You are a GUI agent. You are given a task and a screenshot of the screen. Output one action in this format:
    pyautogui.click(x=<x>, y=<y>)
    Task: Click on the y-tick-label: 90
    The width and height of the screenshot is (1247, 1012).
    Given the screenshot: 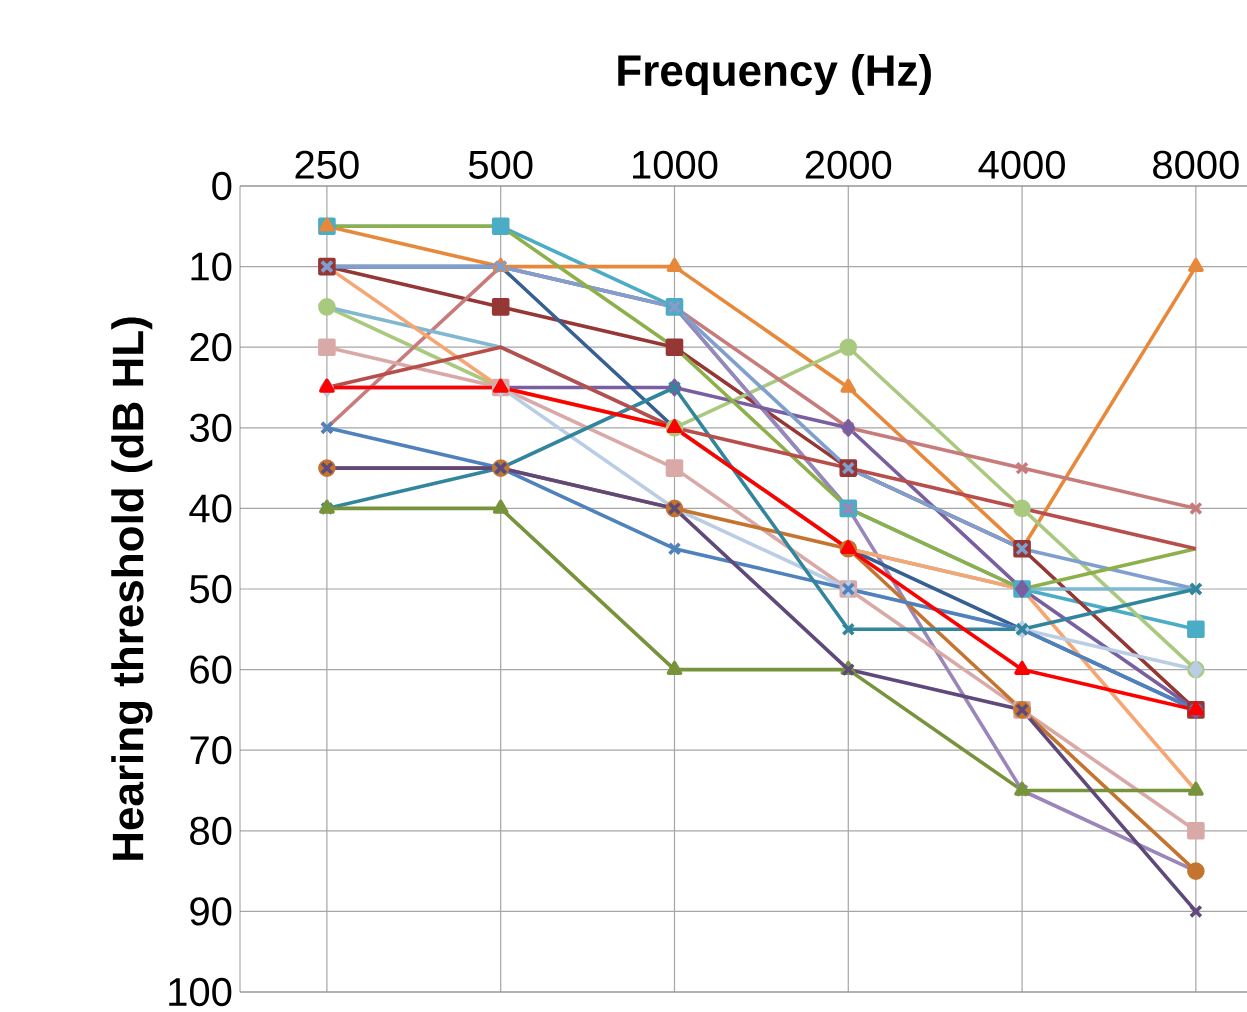 What is the action you would take?
    pyautogui.click(x=211, y=911)
    